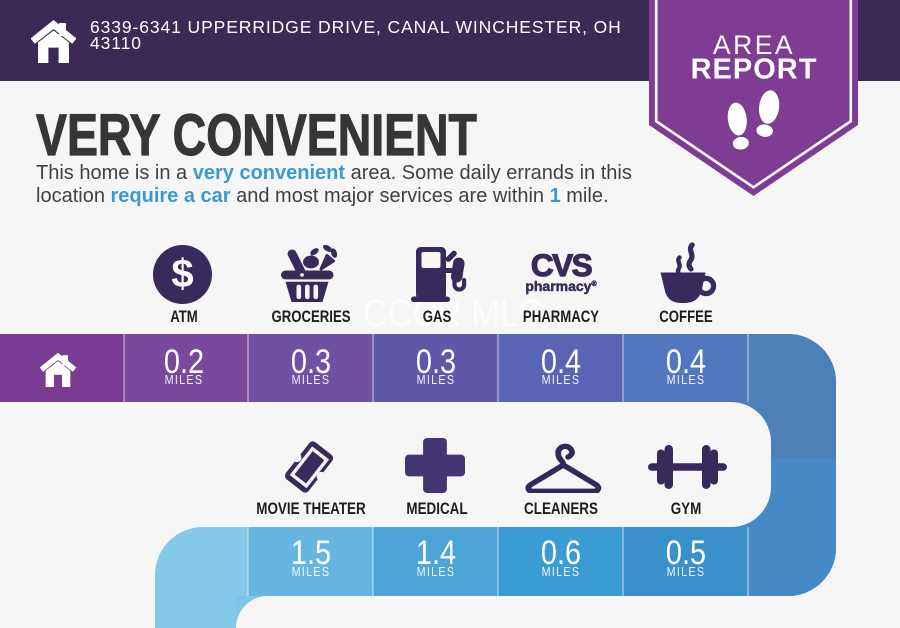 The width and height of the screenshot is (900, 628). I want to click on svg-text: AREA, so click(754, 45).